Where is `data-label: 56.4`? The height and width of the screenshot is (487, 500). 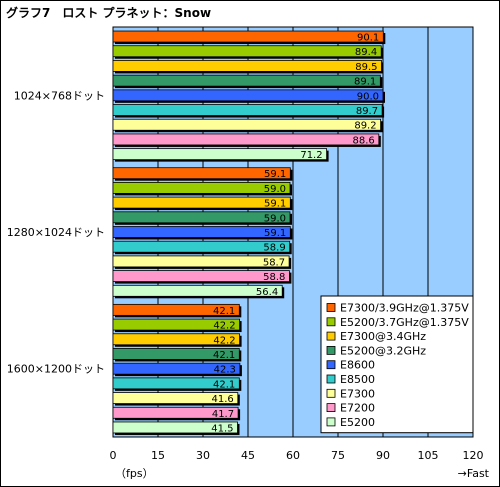 data-label: 56.4 is located at coordinates (267, 292).